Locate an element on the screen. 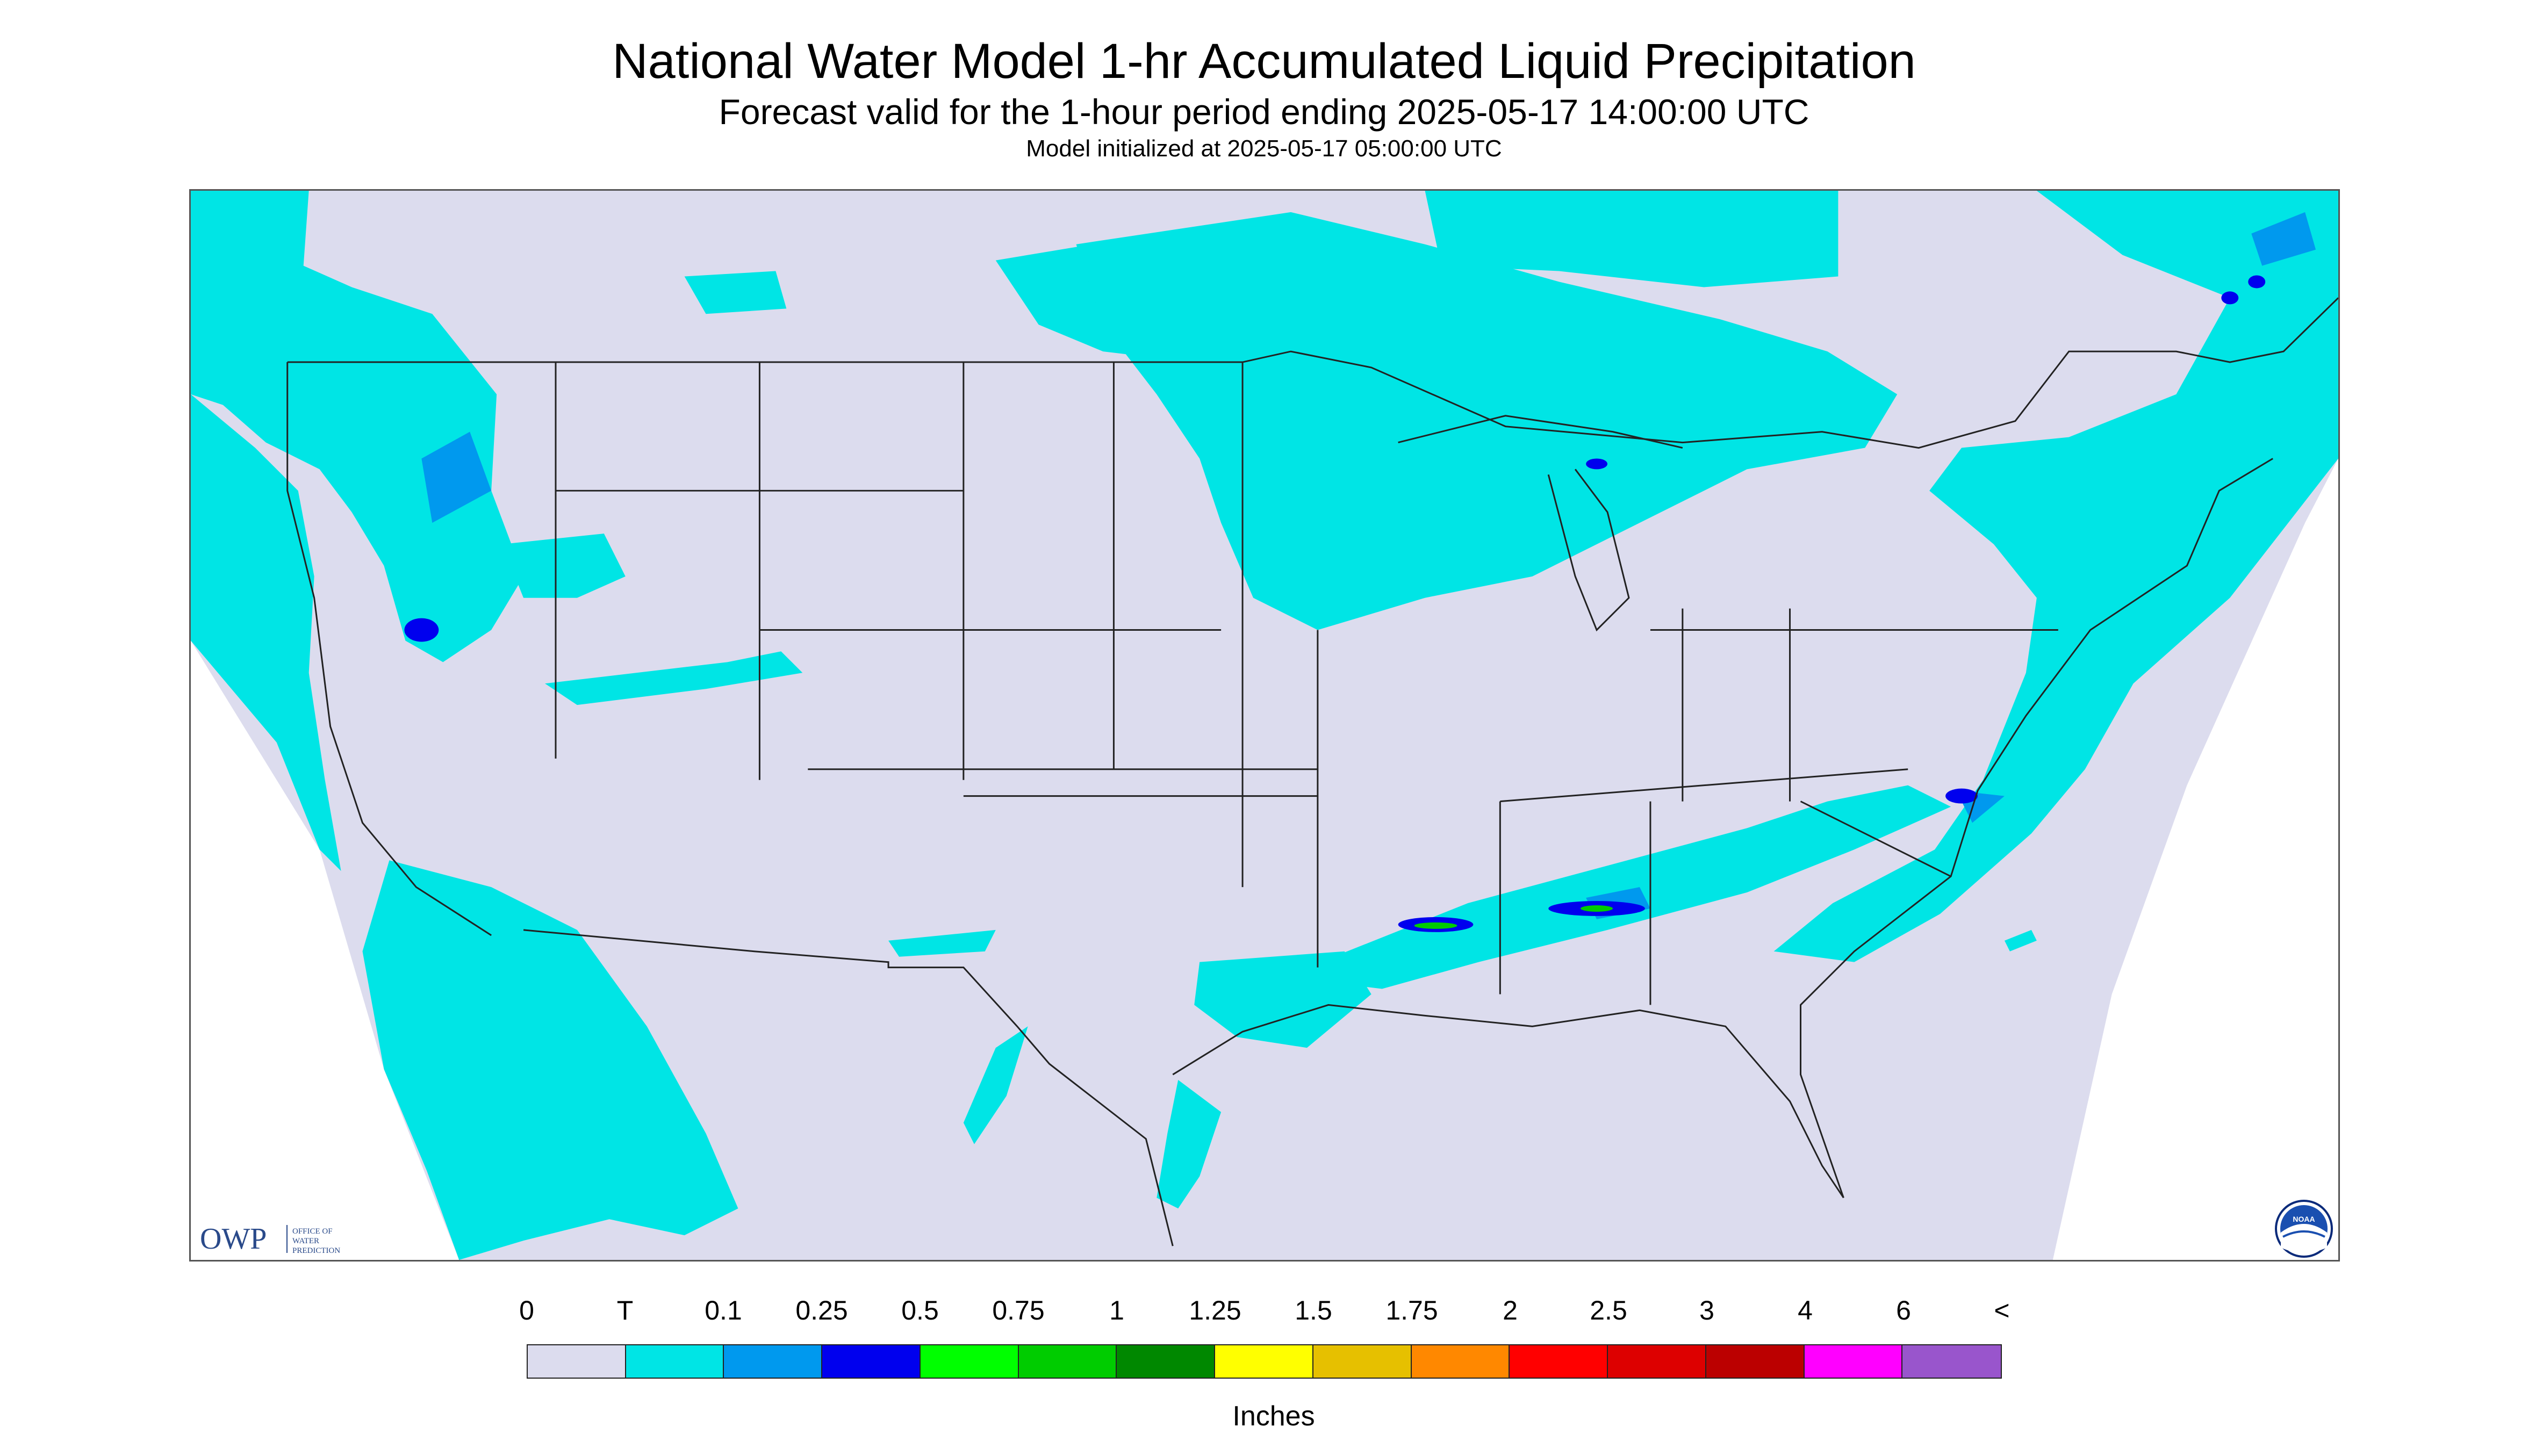  legend-color-bar is located at coordinates (1265, 1362).